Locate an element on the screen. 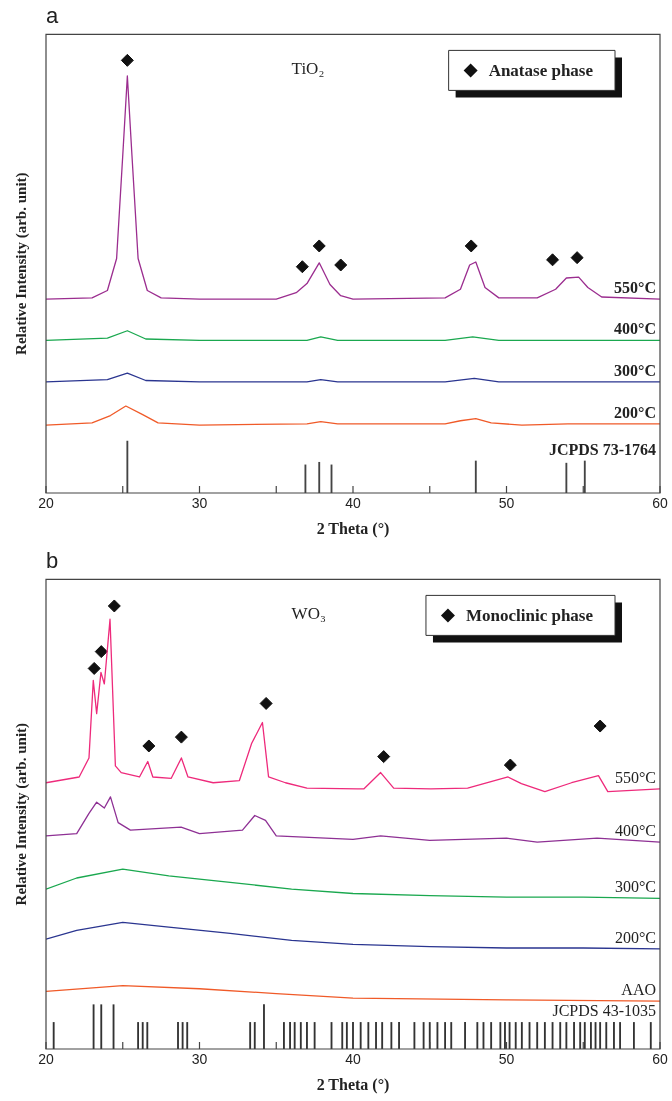 The width and height of the screenshot is (672, 1101). series-label: JCPDS 43-1035 is located at coordinates (604, 1011).